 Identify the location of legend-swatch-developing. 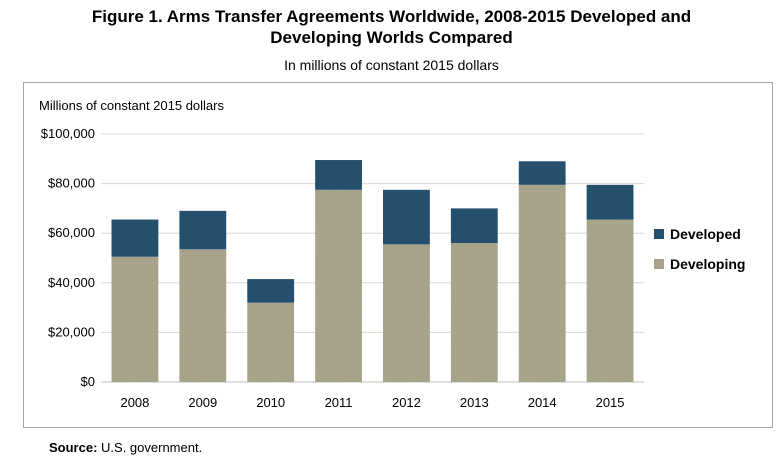
(659, 264).